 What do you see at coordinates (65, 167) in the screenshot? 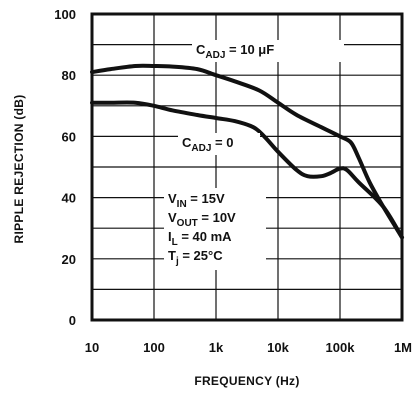
I see `y-tick-labels: 0 20 40 60 80 100` at bounding box center [65, 167].